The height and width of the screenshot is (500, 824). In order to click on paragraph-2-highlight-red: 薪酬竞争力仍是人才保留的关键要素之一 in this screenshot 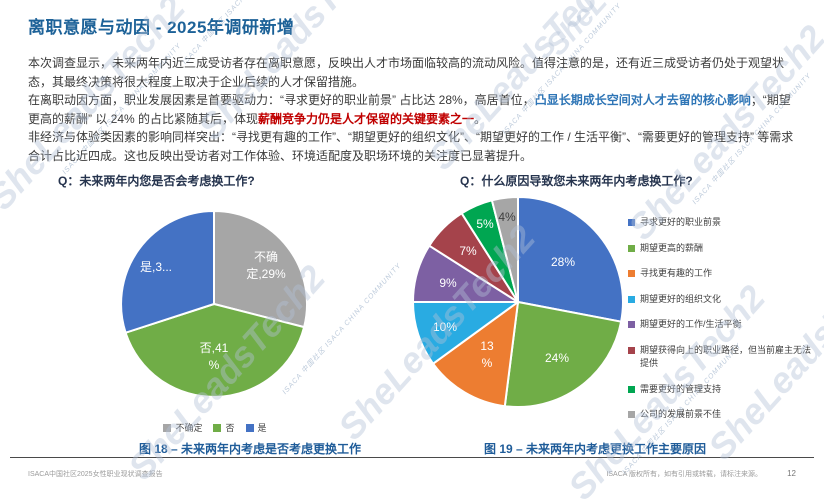, I will do `click(366, 118)`.